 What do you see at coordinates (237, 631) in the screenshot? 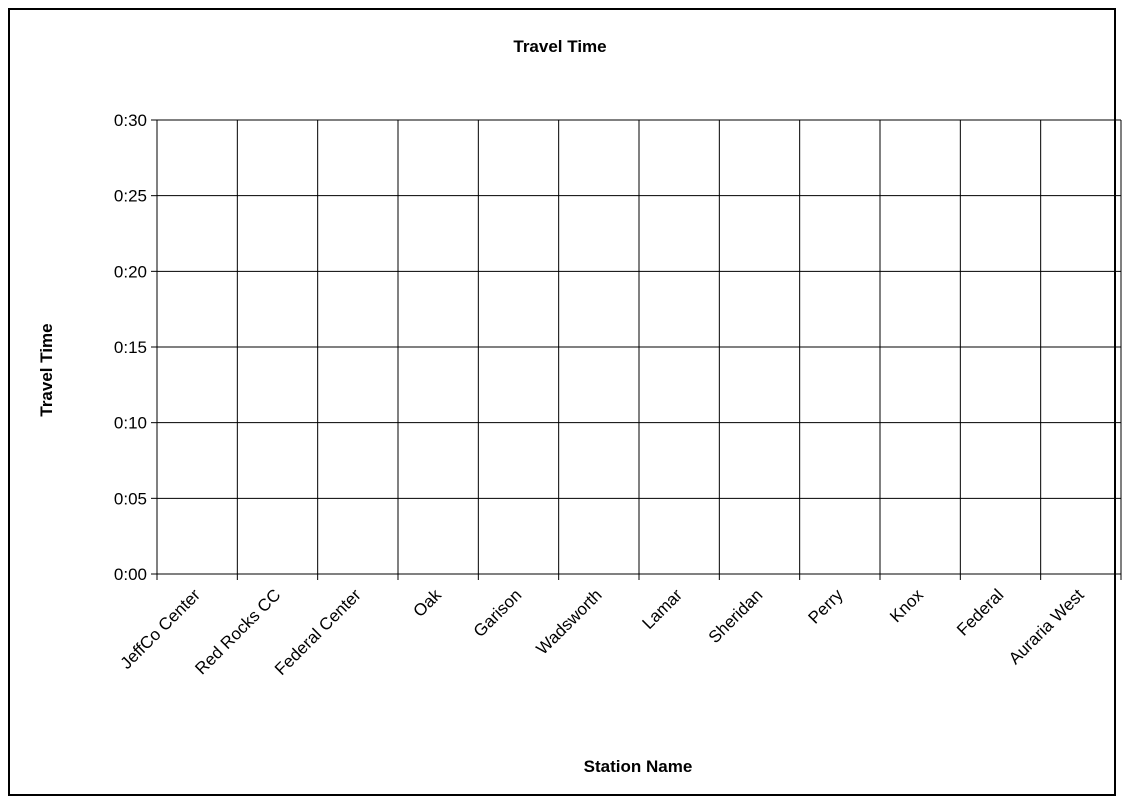
I see `x-tick-label: Red Rocks CC` at bounding box center [237, 631].